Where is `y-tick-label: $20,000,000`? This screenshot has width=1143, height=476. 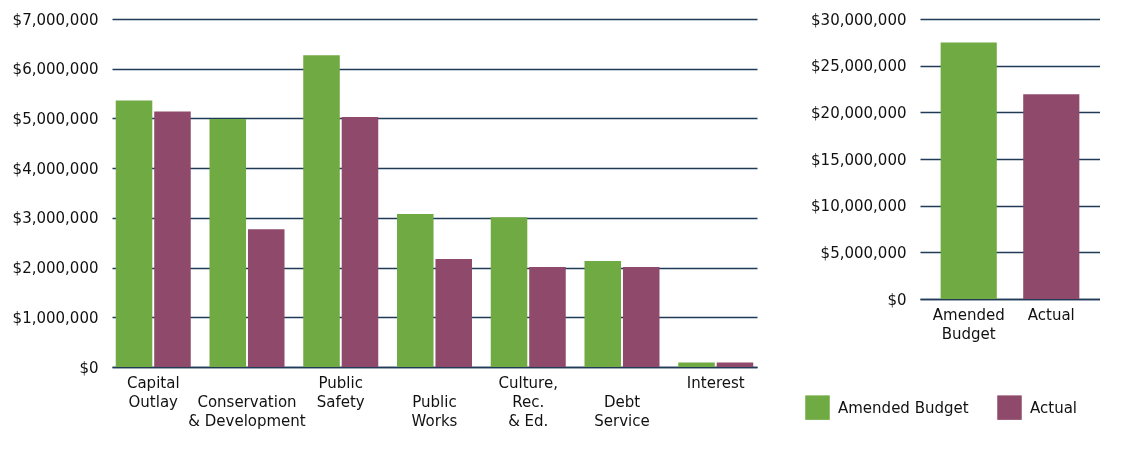
y-tick-label: $20,000,000 is located at coordinates (859, 112).